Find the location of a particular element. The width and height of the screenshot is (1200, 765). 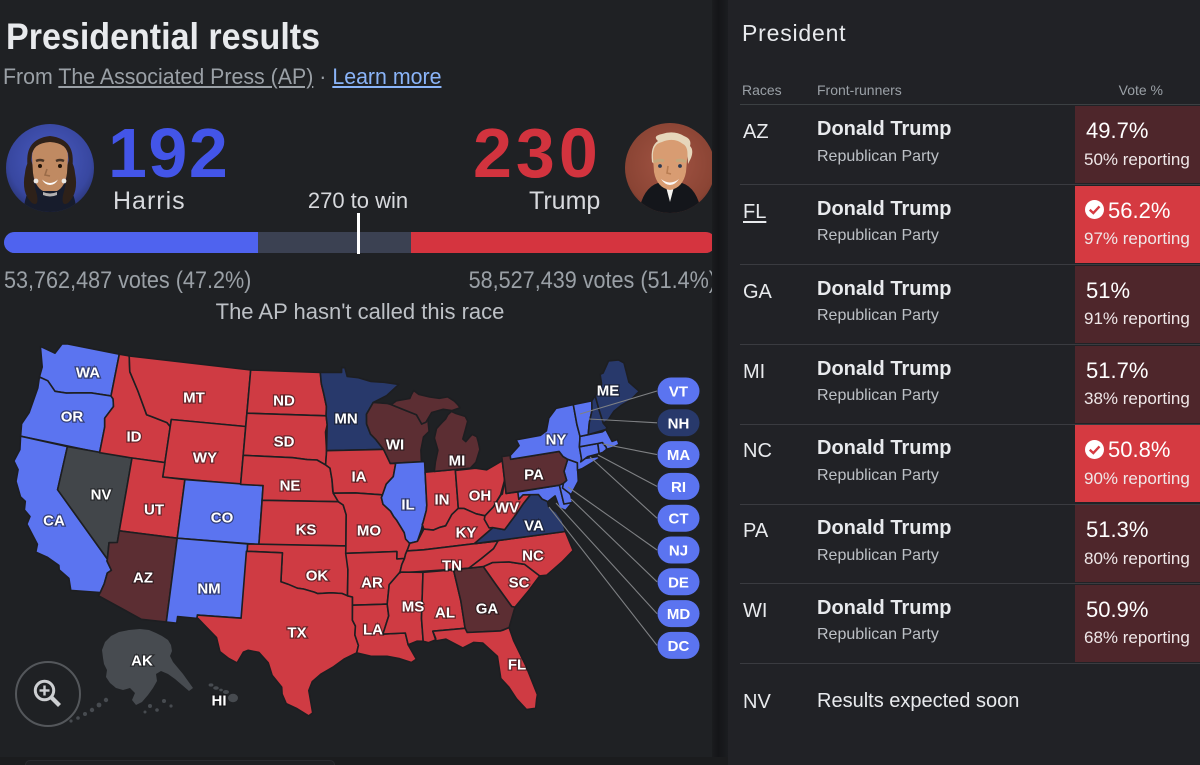

svg-text: KY is located at coordinates (466, 533).